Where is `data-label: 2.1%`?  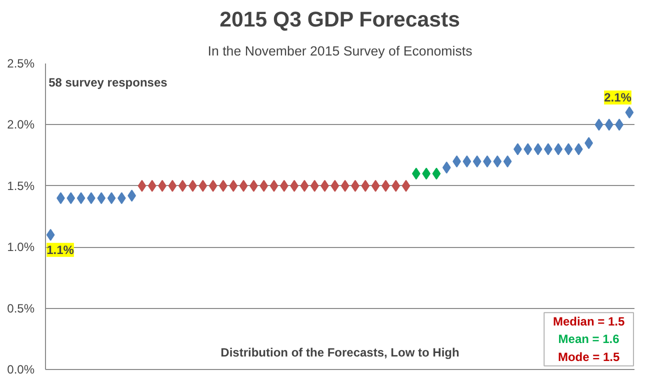
data-label: 2.1% is located at coordinates (618, 97).